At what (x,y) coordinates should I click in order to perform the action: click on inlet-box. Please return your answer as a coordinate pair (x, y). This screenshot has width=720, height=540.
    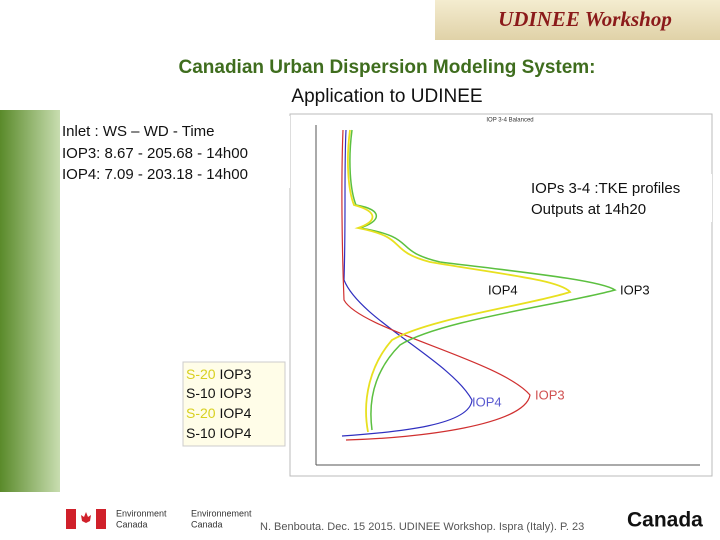
    Looking at the image, I should click on (175, 152).